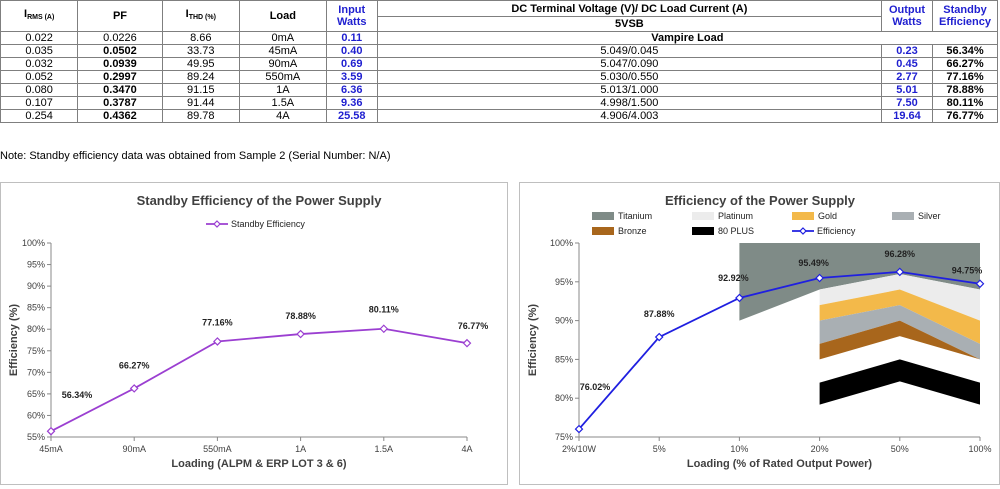 This screenshot has width=1000, height=489. I want to click on col-output-watts: Output Watts, so click(907, 16).